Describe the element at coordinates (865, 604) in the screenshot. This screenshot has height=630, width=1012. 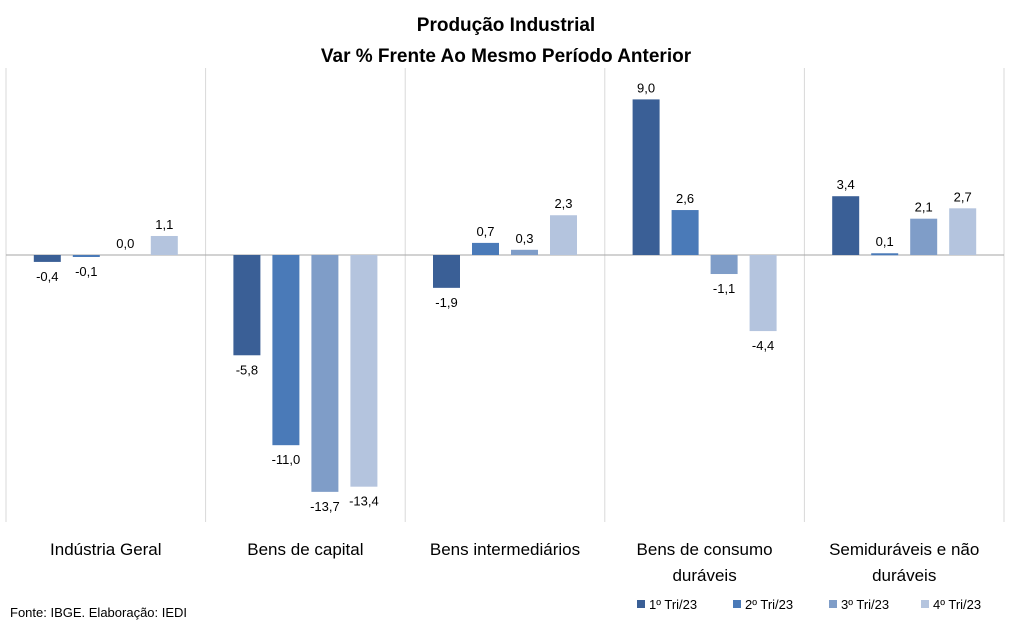
I see `legend-label: 3º Tri/23` at that location.